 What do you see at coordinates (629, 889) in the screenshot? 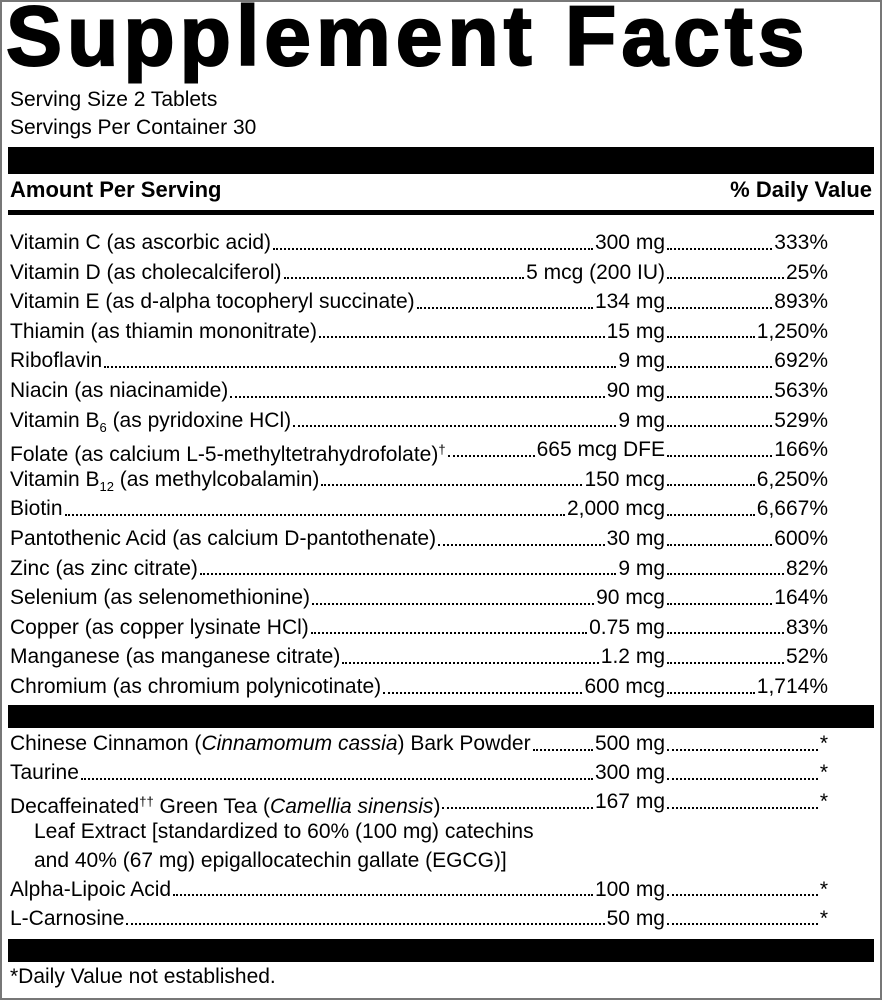
I see `amount: 100 mg` at bounding box center [629, 889].